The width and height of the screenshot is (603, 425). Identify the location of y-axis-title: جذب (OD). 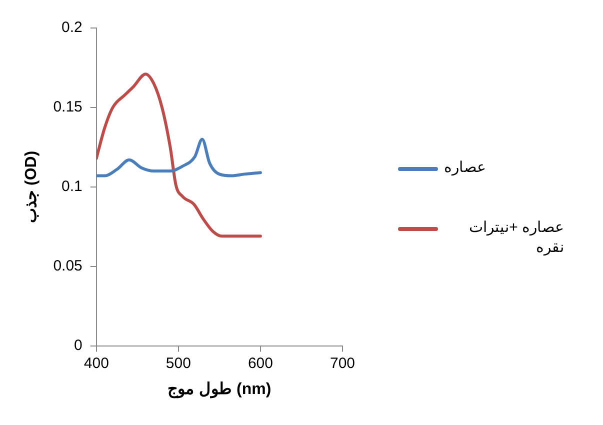
(31, 186).